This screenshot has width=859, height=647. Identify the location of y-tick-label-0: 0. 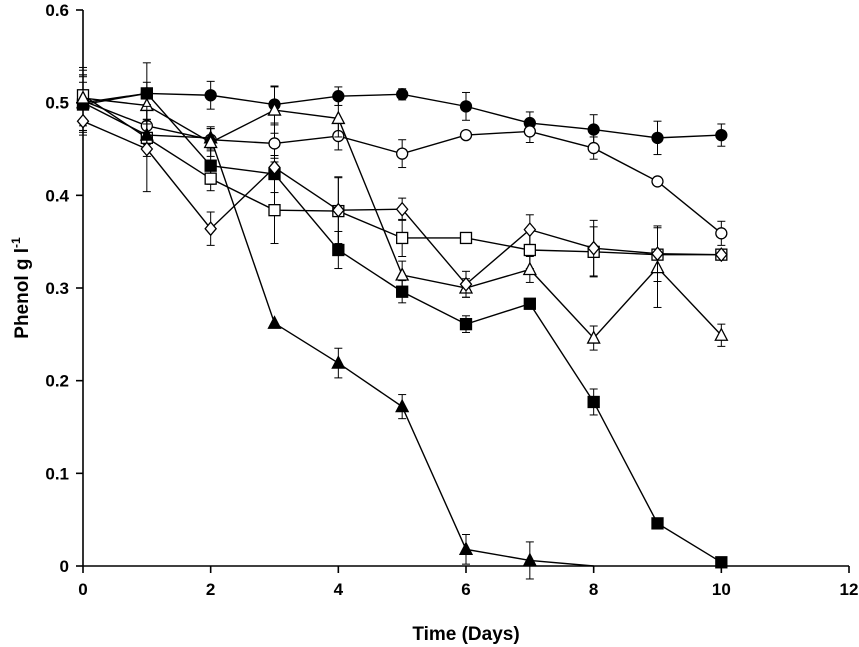
(64, 566).